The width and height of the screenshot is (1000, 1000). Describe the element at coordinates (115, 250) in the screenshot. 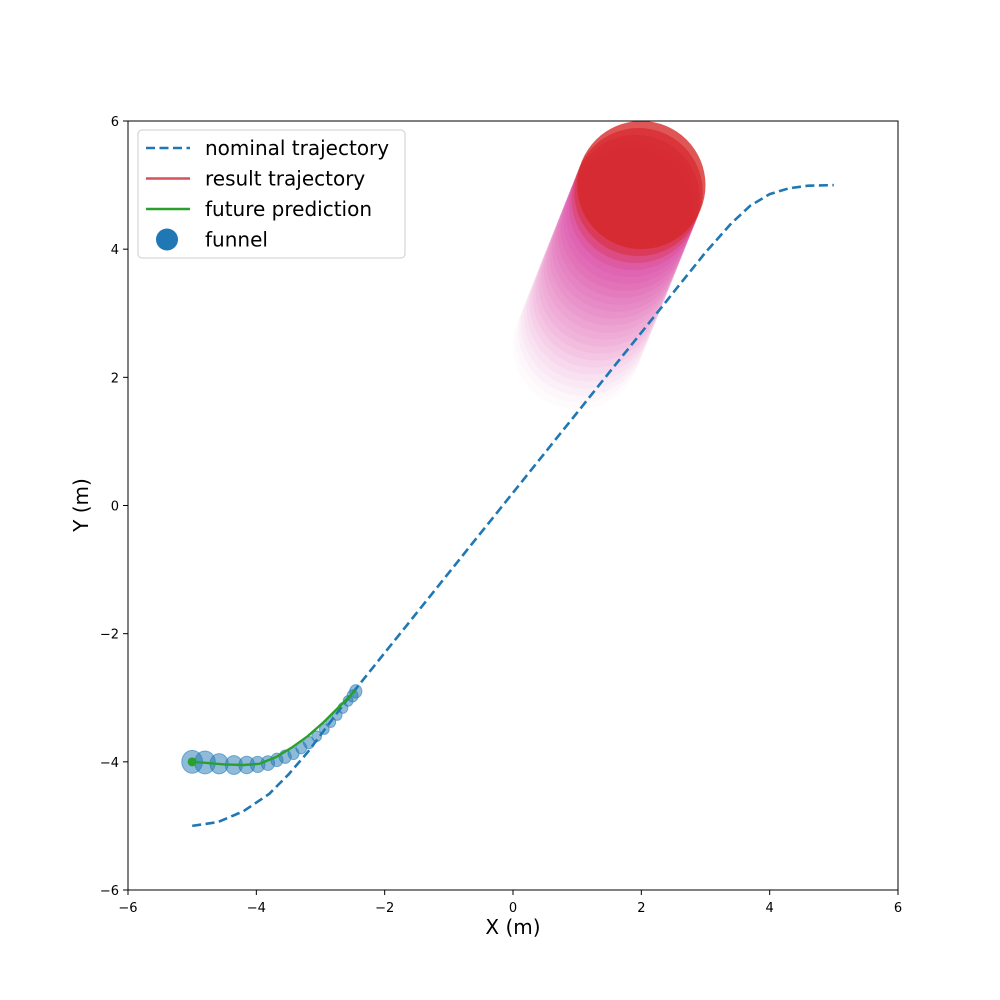

I see `y-tick-label: 4` at that location.